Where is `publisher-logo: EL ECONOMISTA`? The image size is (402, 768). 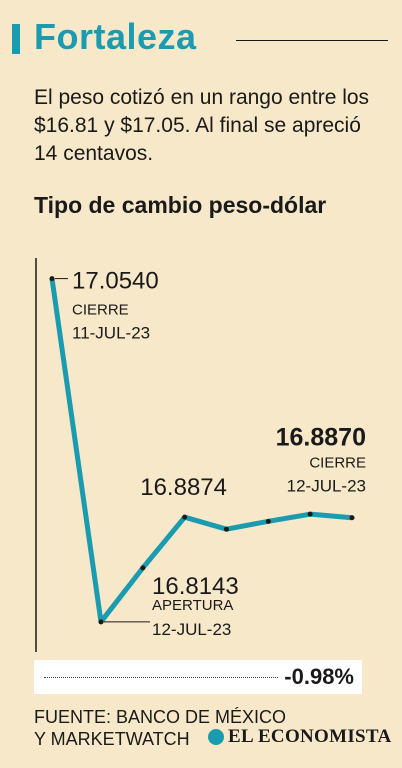 publisher-logo: EL ECONOMISTA is located at coordinates (300, 737).